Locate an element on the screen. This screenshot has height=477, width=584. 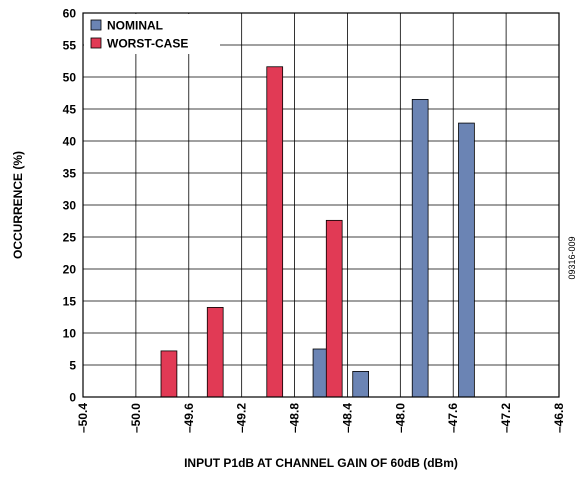
x-tick-label: –48.0 is located at coordinates (400, 418).